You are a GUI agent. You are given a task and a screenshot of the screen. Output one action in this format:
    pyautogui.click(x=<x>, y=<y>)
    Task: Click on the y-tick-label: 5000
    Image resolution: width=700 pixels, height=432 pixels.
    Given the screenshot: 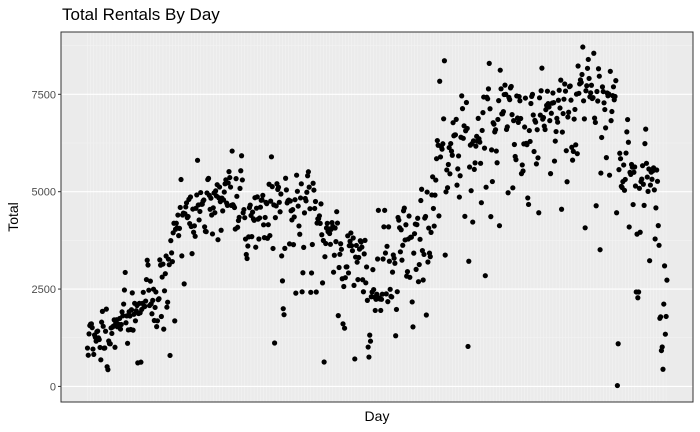 What is the action you would take?
    pyautogui.click(x=44, y=193)
    